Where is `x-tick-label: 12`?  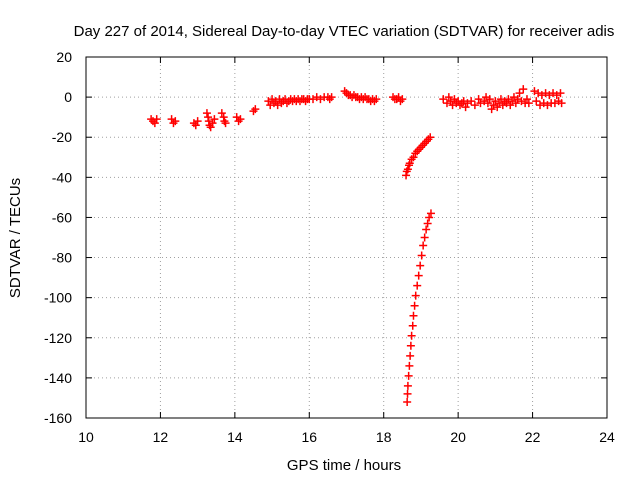 x-tick-label: 12 is located at coordinates (161, 437).